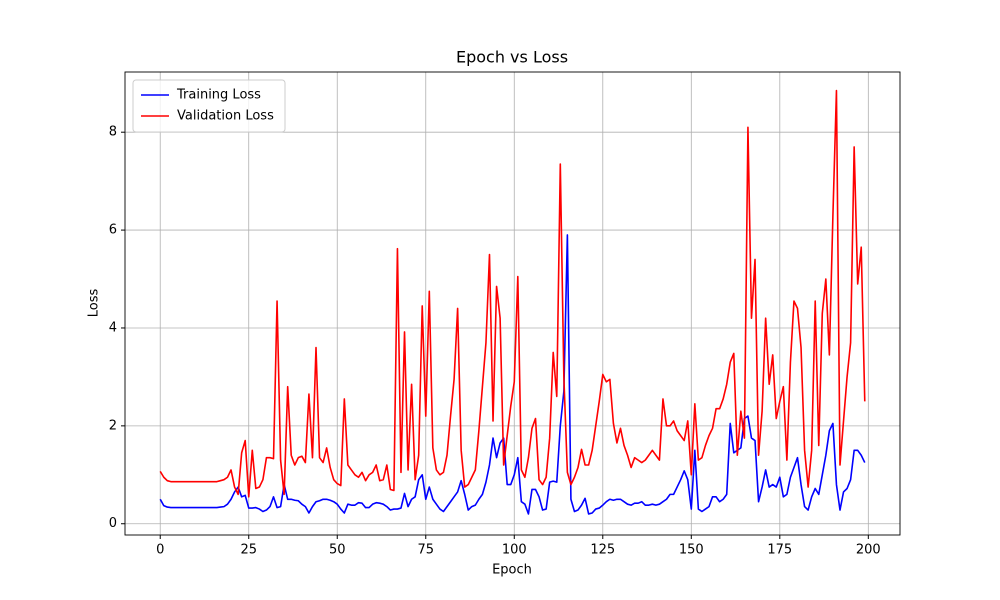 The height and width of the screenshot is (600, 1000). I want to click on y-tick-label: 4, so click(113, 327).